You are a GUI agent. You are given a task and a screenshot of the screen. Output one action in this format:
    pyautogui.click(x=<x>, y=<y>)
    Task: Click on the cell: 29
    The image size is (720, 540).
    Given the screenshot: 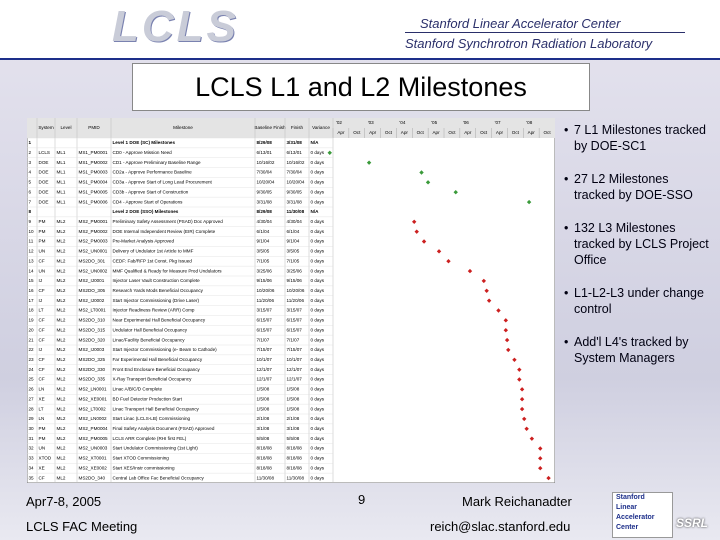 What is the action you would take?
    pyautogui.click(x=32, y=418)
    